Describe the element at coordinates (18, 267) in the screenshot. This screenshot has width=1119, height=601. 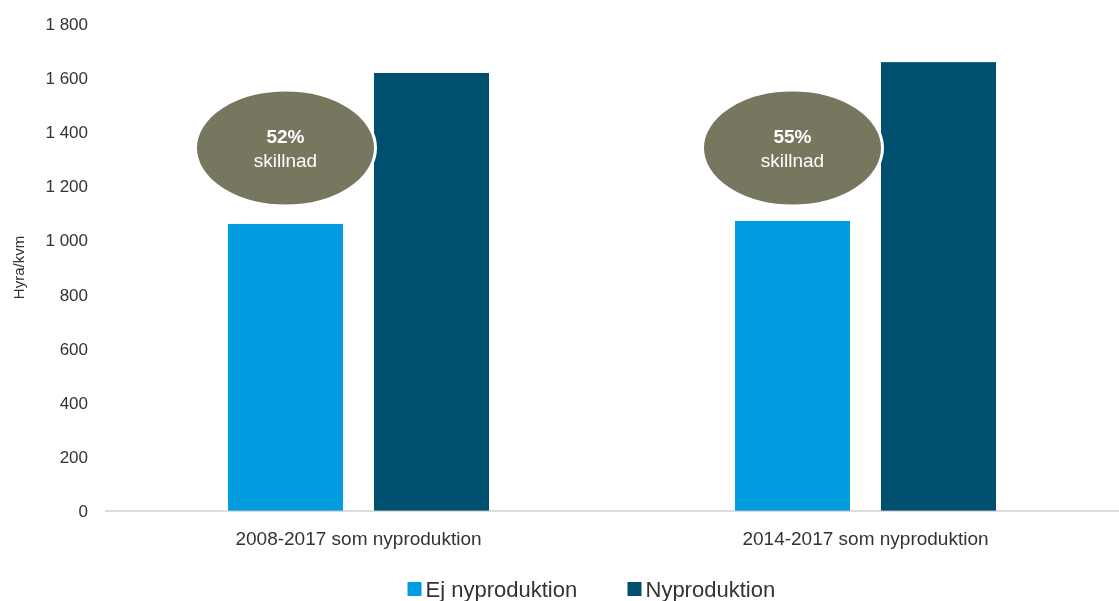
I see `y-axis-title: Hyra/kvm` at that location.